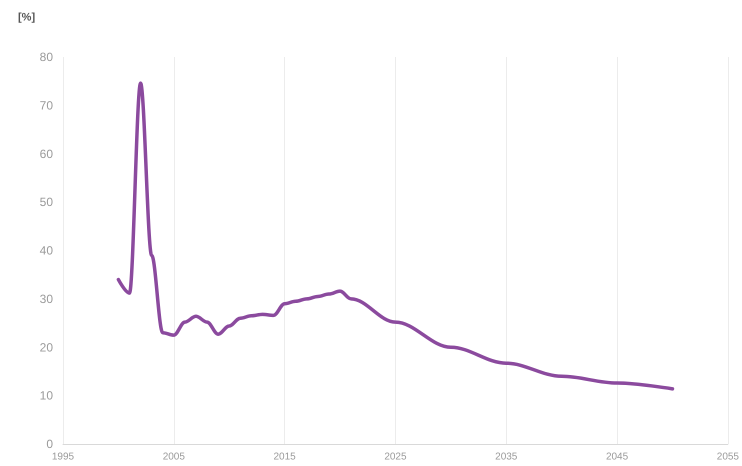 Image resolution: width=742 pixels, height=466 pixels. I want to click on y-tick-label: 80, so click(47, 57).